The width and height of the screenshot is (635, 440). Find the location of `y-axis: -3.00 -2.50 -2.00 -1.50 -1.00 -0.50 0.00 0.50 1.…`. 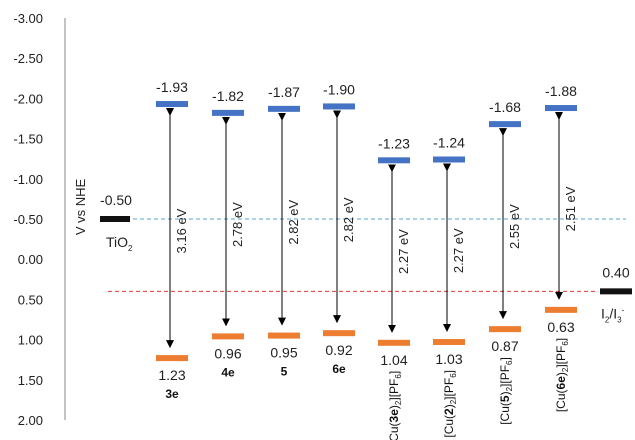

y-axis: -3.00 -2.50 -2.00 -1.50 -1.00 -0.50 0.00 0.50 1.… is located at coordinates (50, 219).